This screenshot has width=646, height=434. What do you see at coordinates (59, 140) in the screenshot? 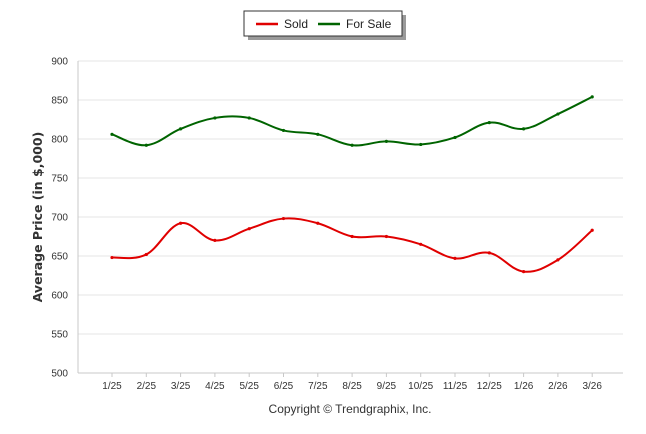
I see `y-tick-label: 800` at bounding box center [59, 140].